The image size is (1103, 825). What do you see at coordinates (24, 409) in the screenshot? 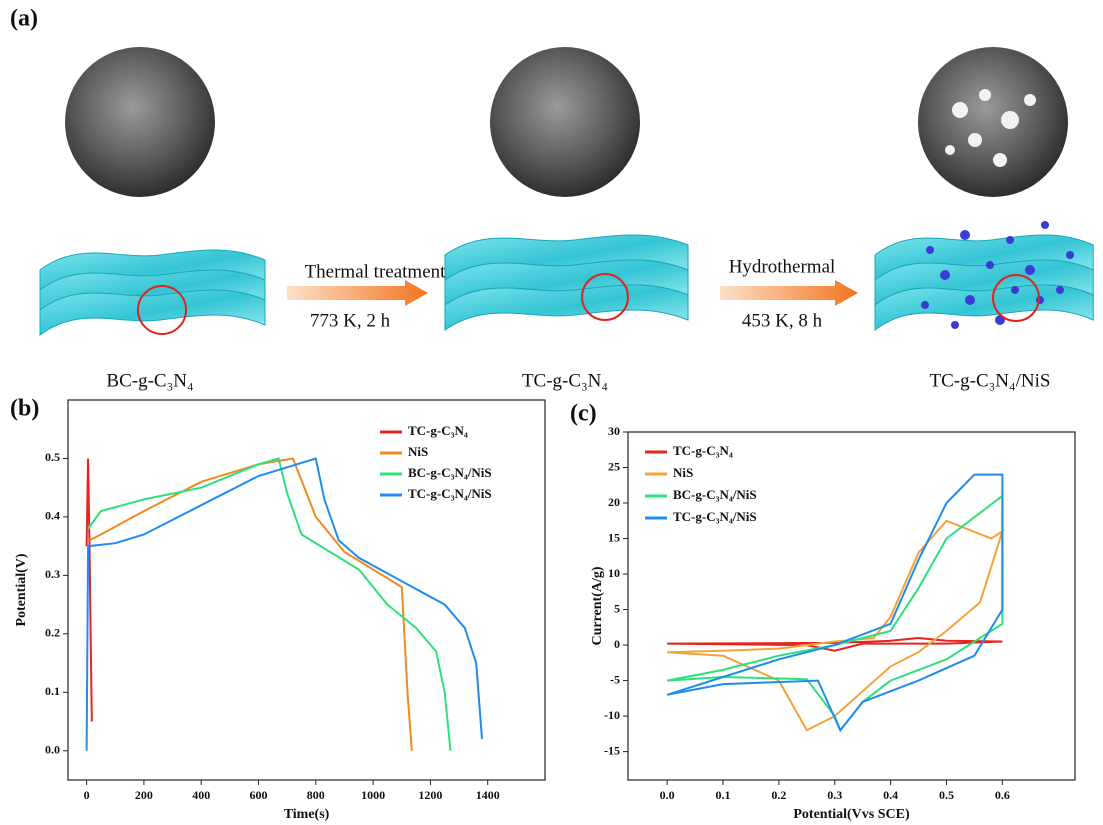
I see `panel-label: (b)` at bounding box center [24, 409].